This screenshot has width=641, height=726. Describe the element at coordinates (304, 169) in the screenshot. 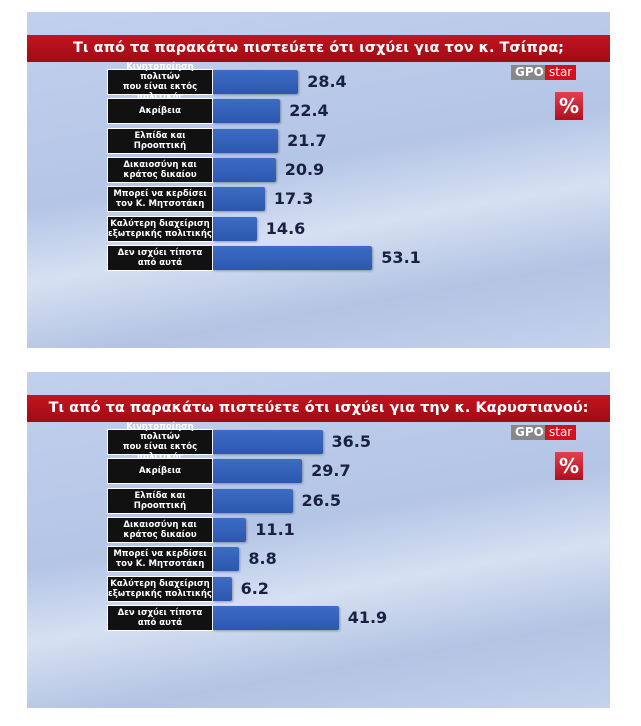

I see `value-label: 20.9` at that location.